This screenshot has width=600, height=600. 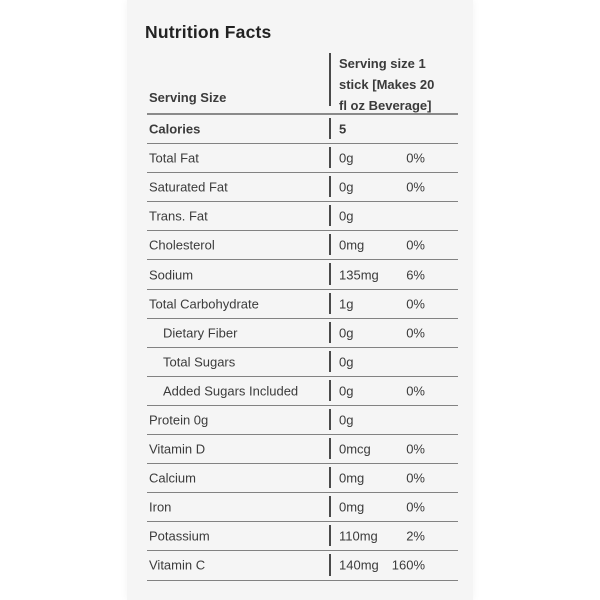 I want to click on nutrient-amount: 1g, so click(x=346, y=304).